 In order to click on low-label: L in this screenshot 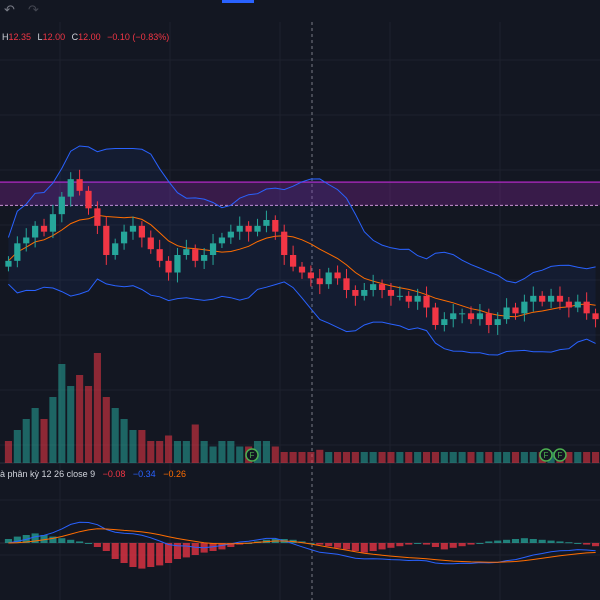, I will do `click(40, 37)`.